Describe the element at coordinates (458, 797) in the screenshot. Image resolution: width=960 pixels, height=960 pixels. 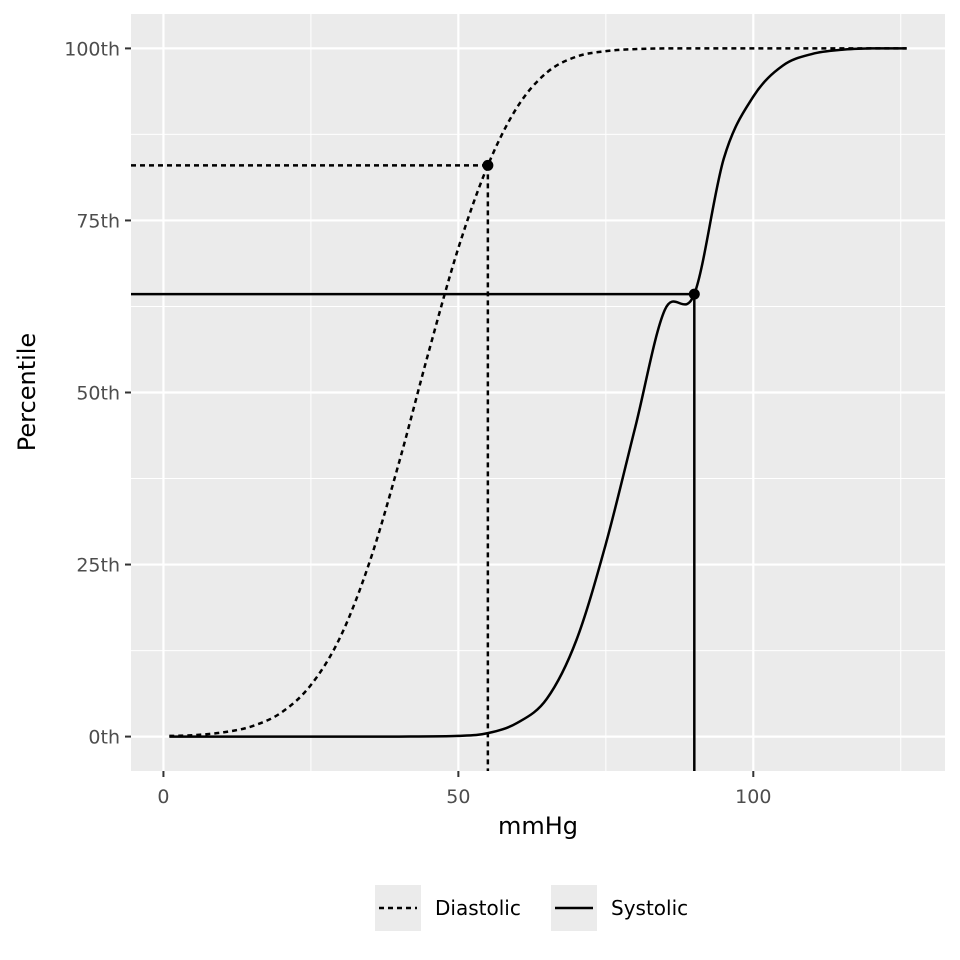
I see `x-tick-label: 50` at that location.